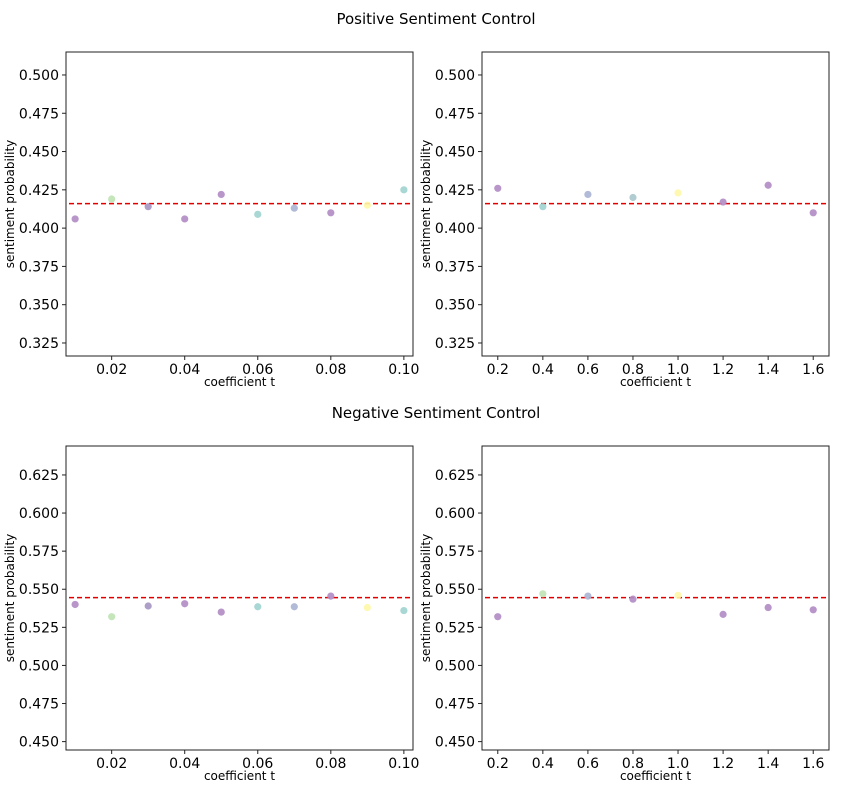 This screenshot has width=842, height=792. I want to click on negative-group-title: Negative Sentiment Control, so click(436, 413).